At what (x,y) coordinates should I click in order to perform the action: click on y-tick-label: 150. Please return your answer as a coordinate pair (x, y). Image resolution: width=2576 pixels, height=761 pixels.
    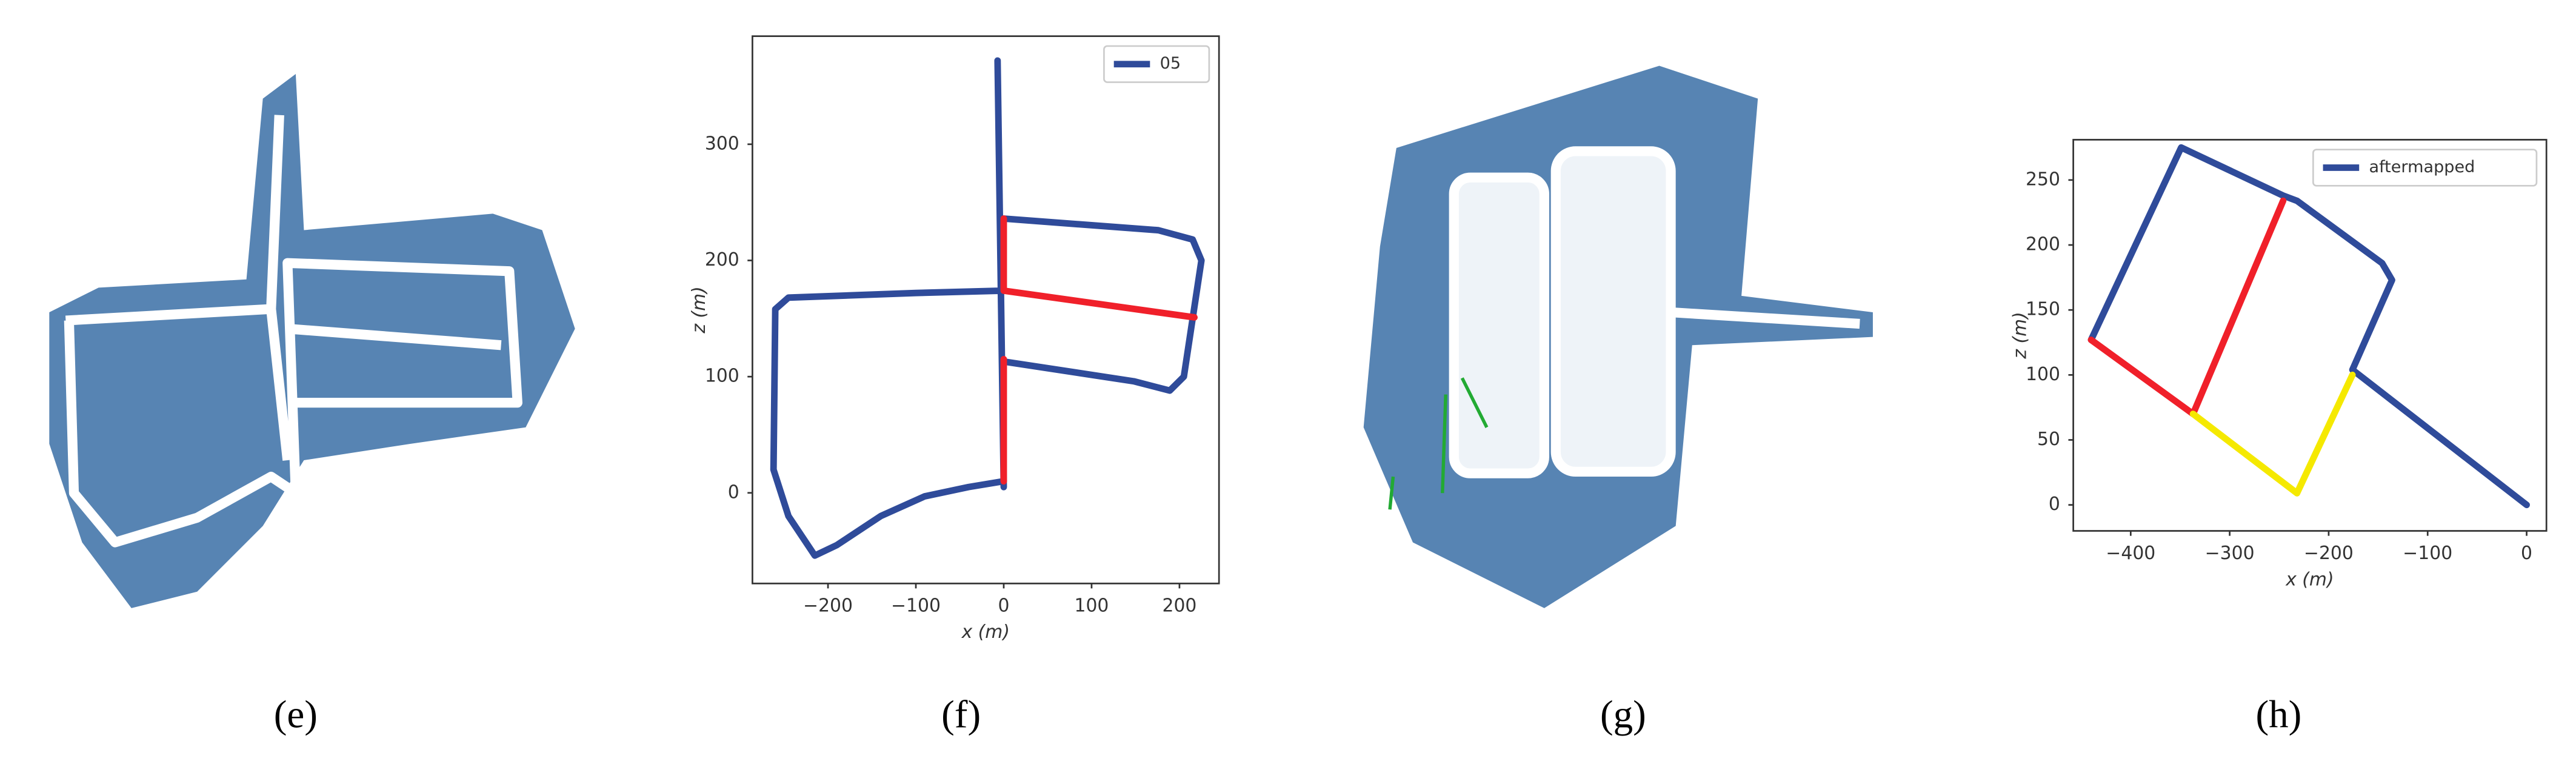
    Looking at the image, I should click on (2043, 309).